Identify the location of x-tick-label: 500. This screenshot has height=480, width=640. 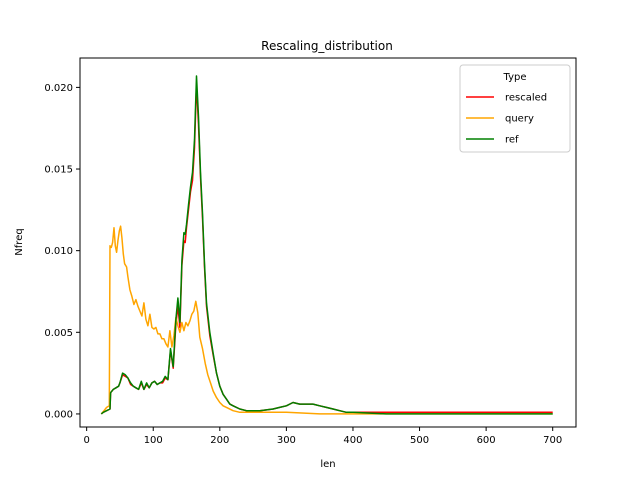
(419, 440).